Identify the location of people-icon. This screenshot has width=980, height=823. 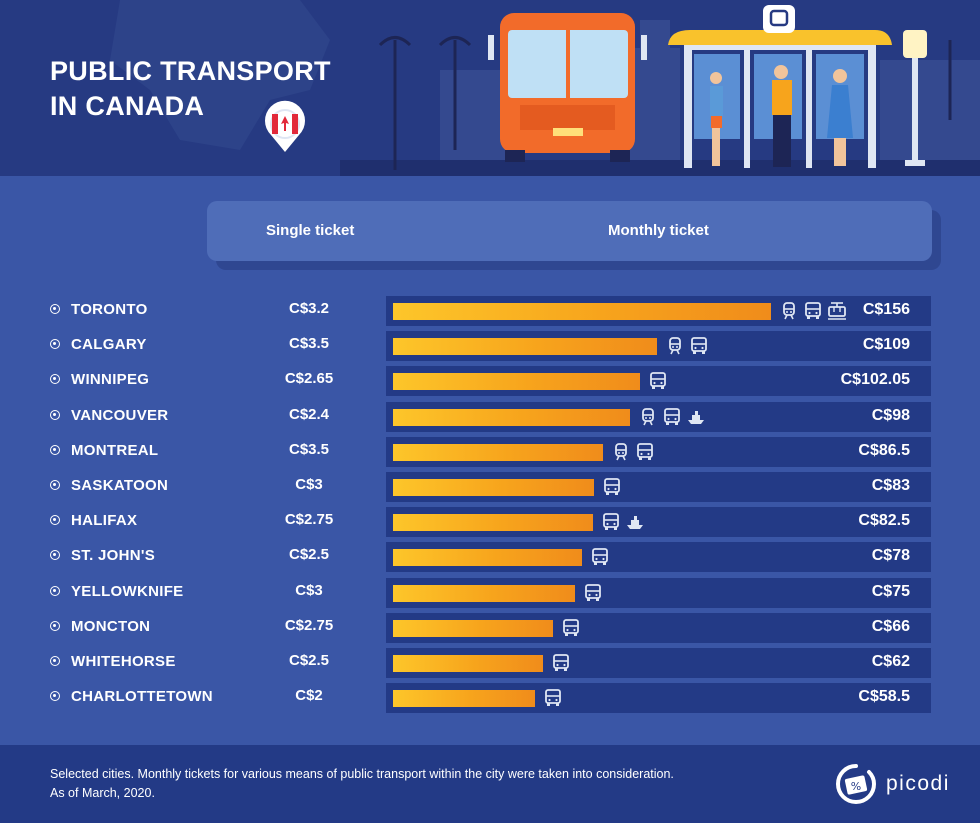
(781, 116).